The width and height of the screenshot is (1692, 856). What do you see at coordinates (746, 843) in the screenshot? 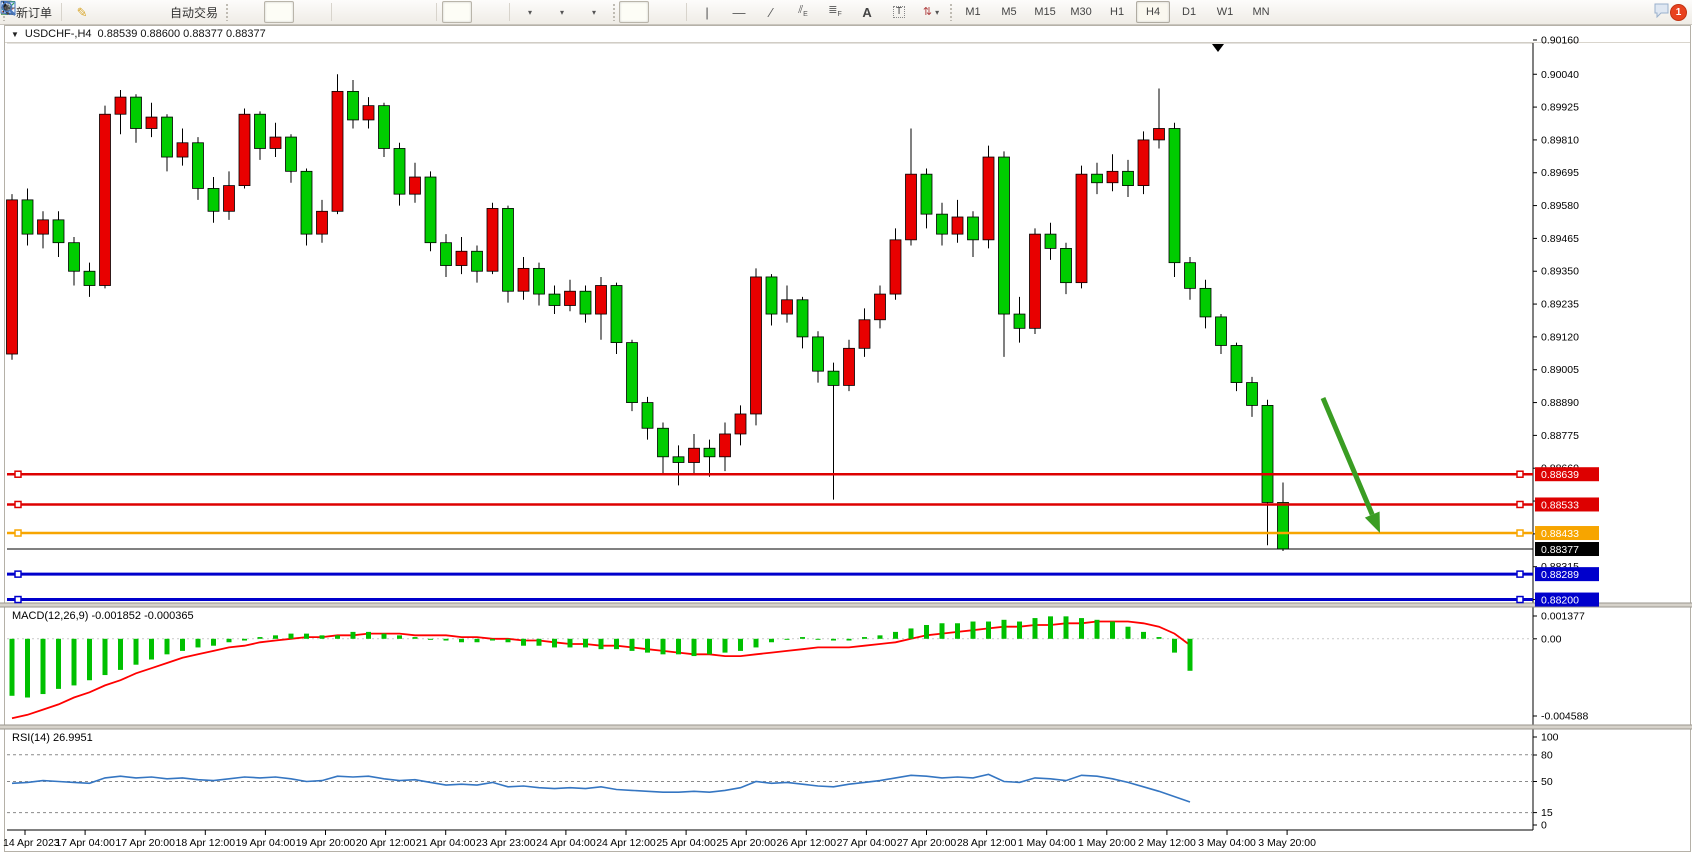
I see `time-tick-label: 25 Apr 20:00` at bounding box center [746, 843].